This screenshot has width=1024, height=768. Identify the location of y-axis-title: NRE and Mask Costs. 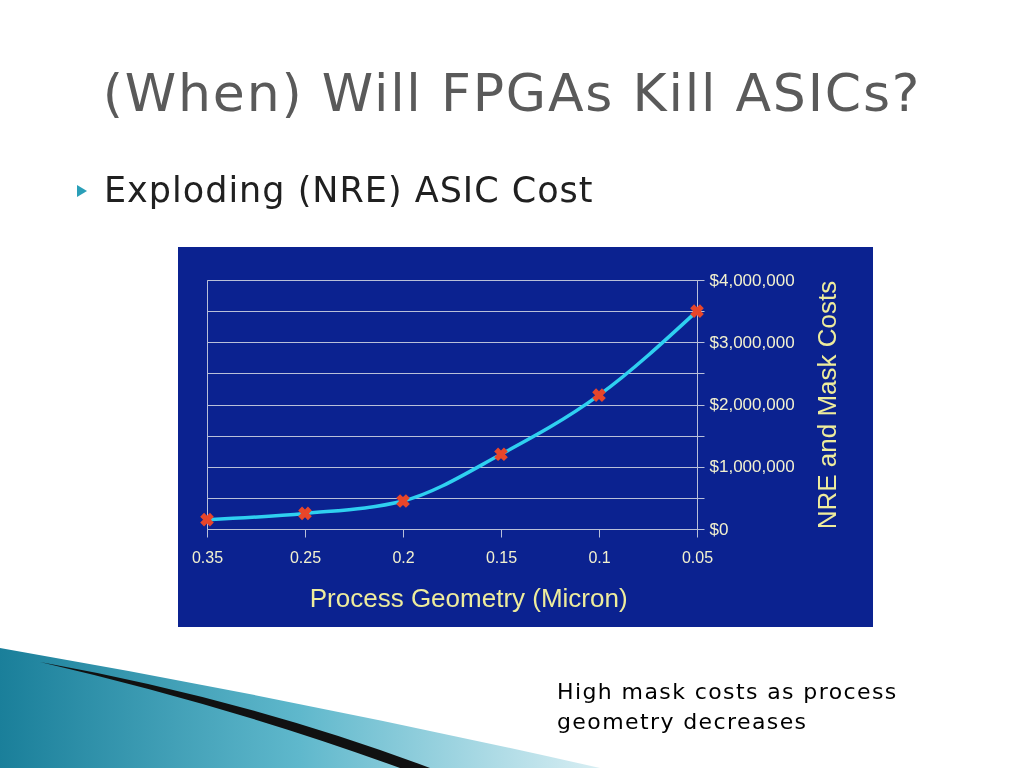
(826, 405).